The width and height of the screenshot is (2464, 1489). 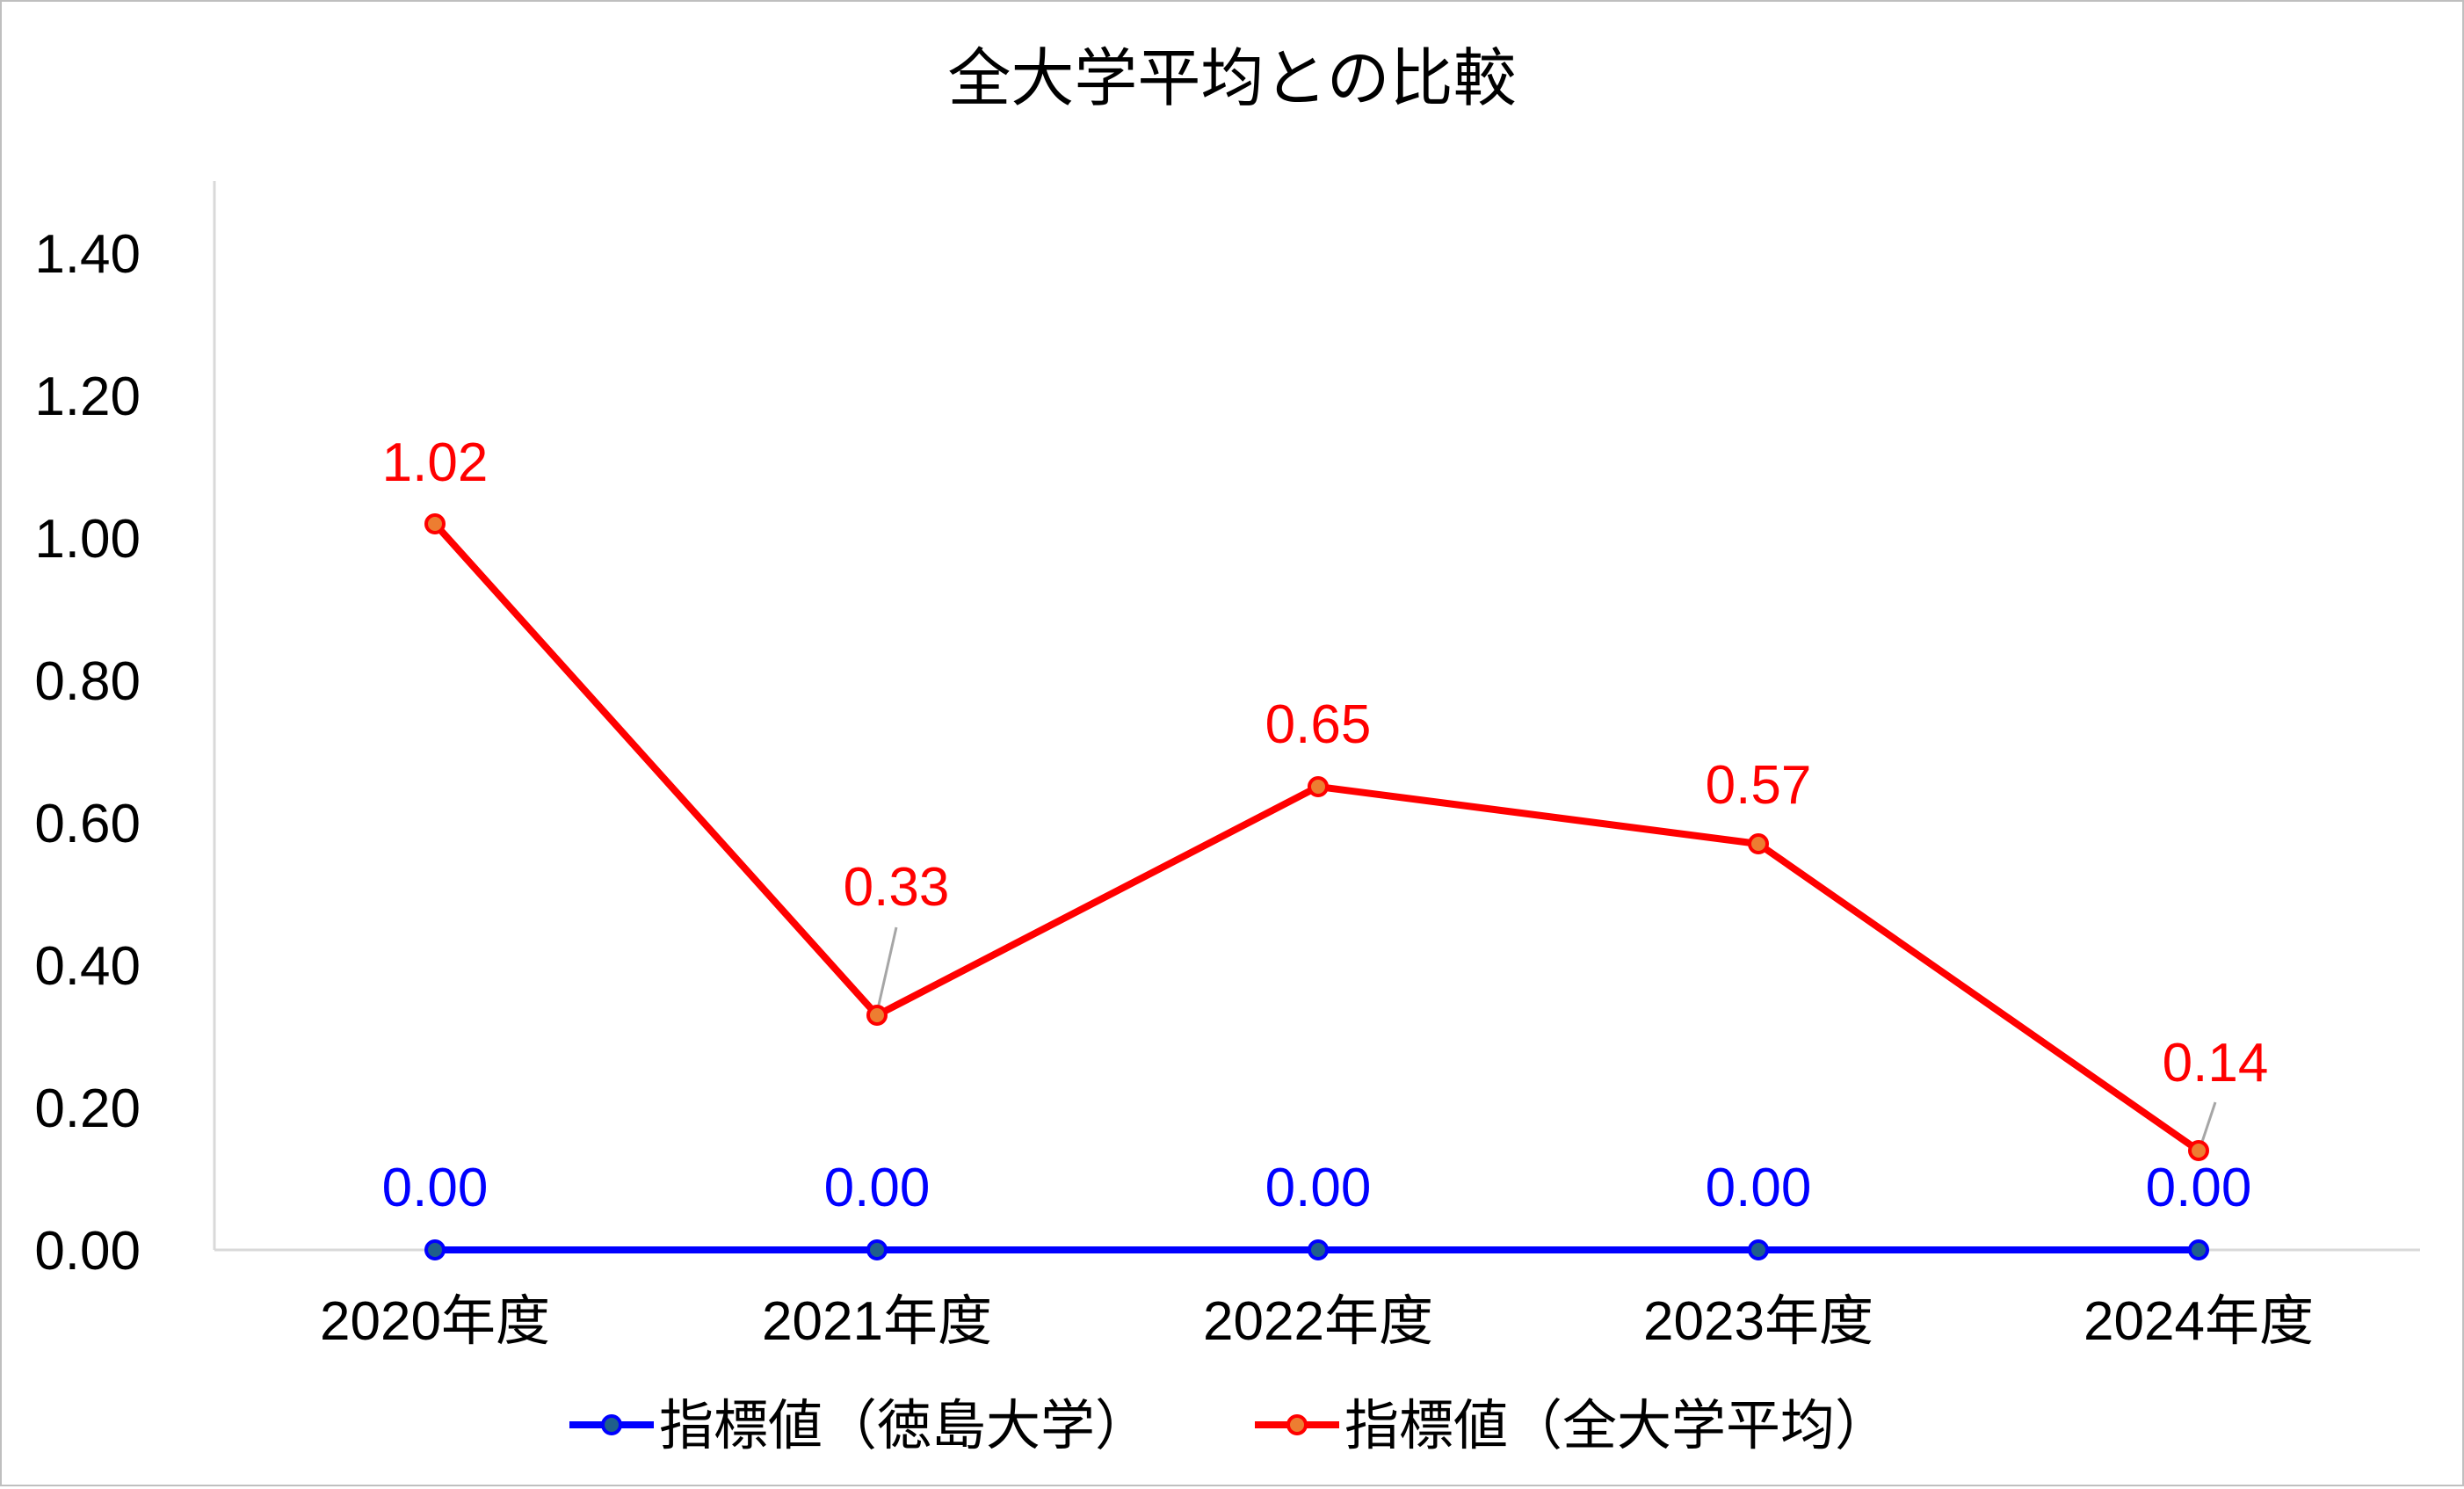 I want to click on legend-item-tokushima: 指標値（徳島大学）, so click(x=859, y=1426).